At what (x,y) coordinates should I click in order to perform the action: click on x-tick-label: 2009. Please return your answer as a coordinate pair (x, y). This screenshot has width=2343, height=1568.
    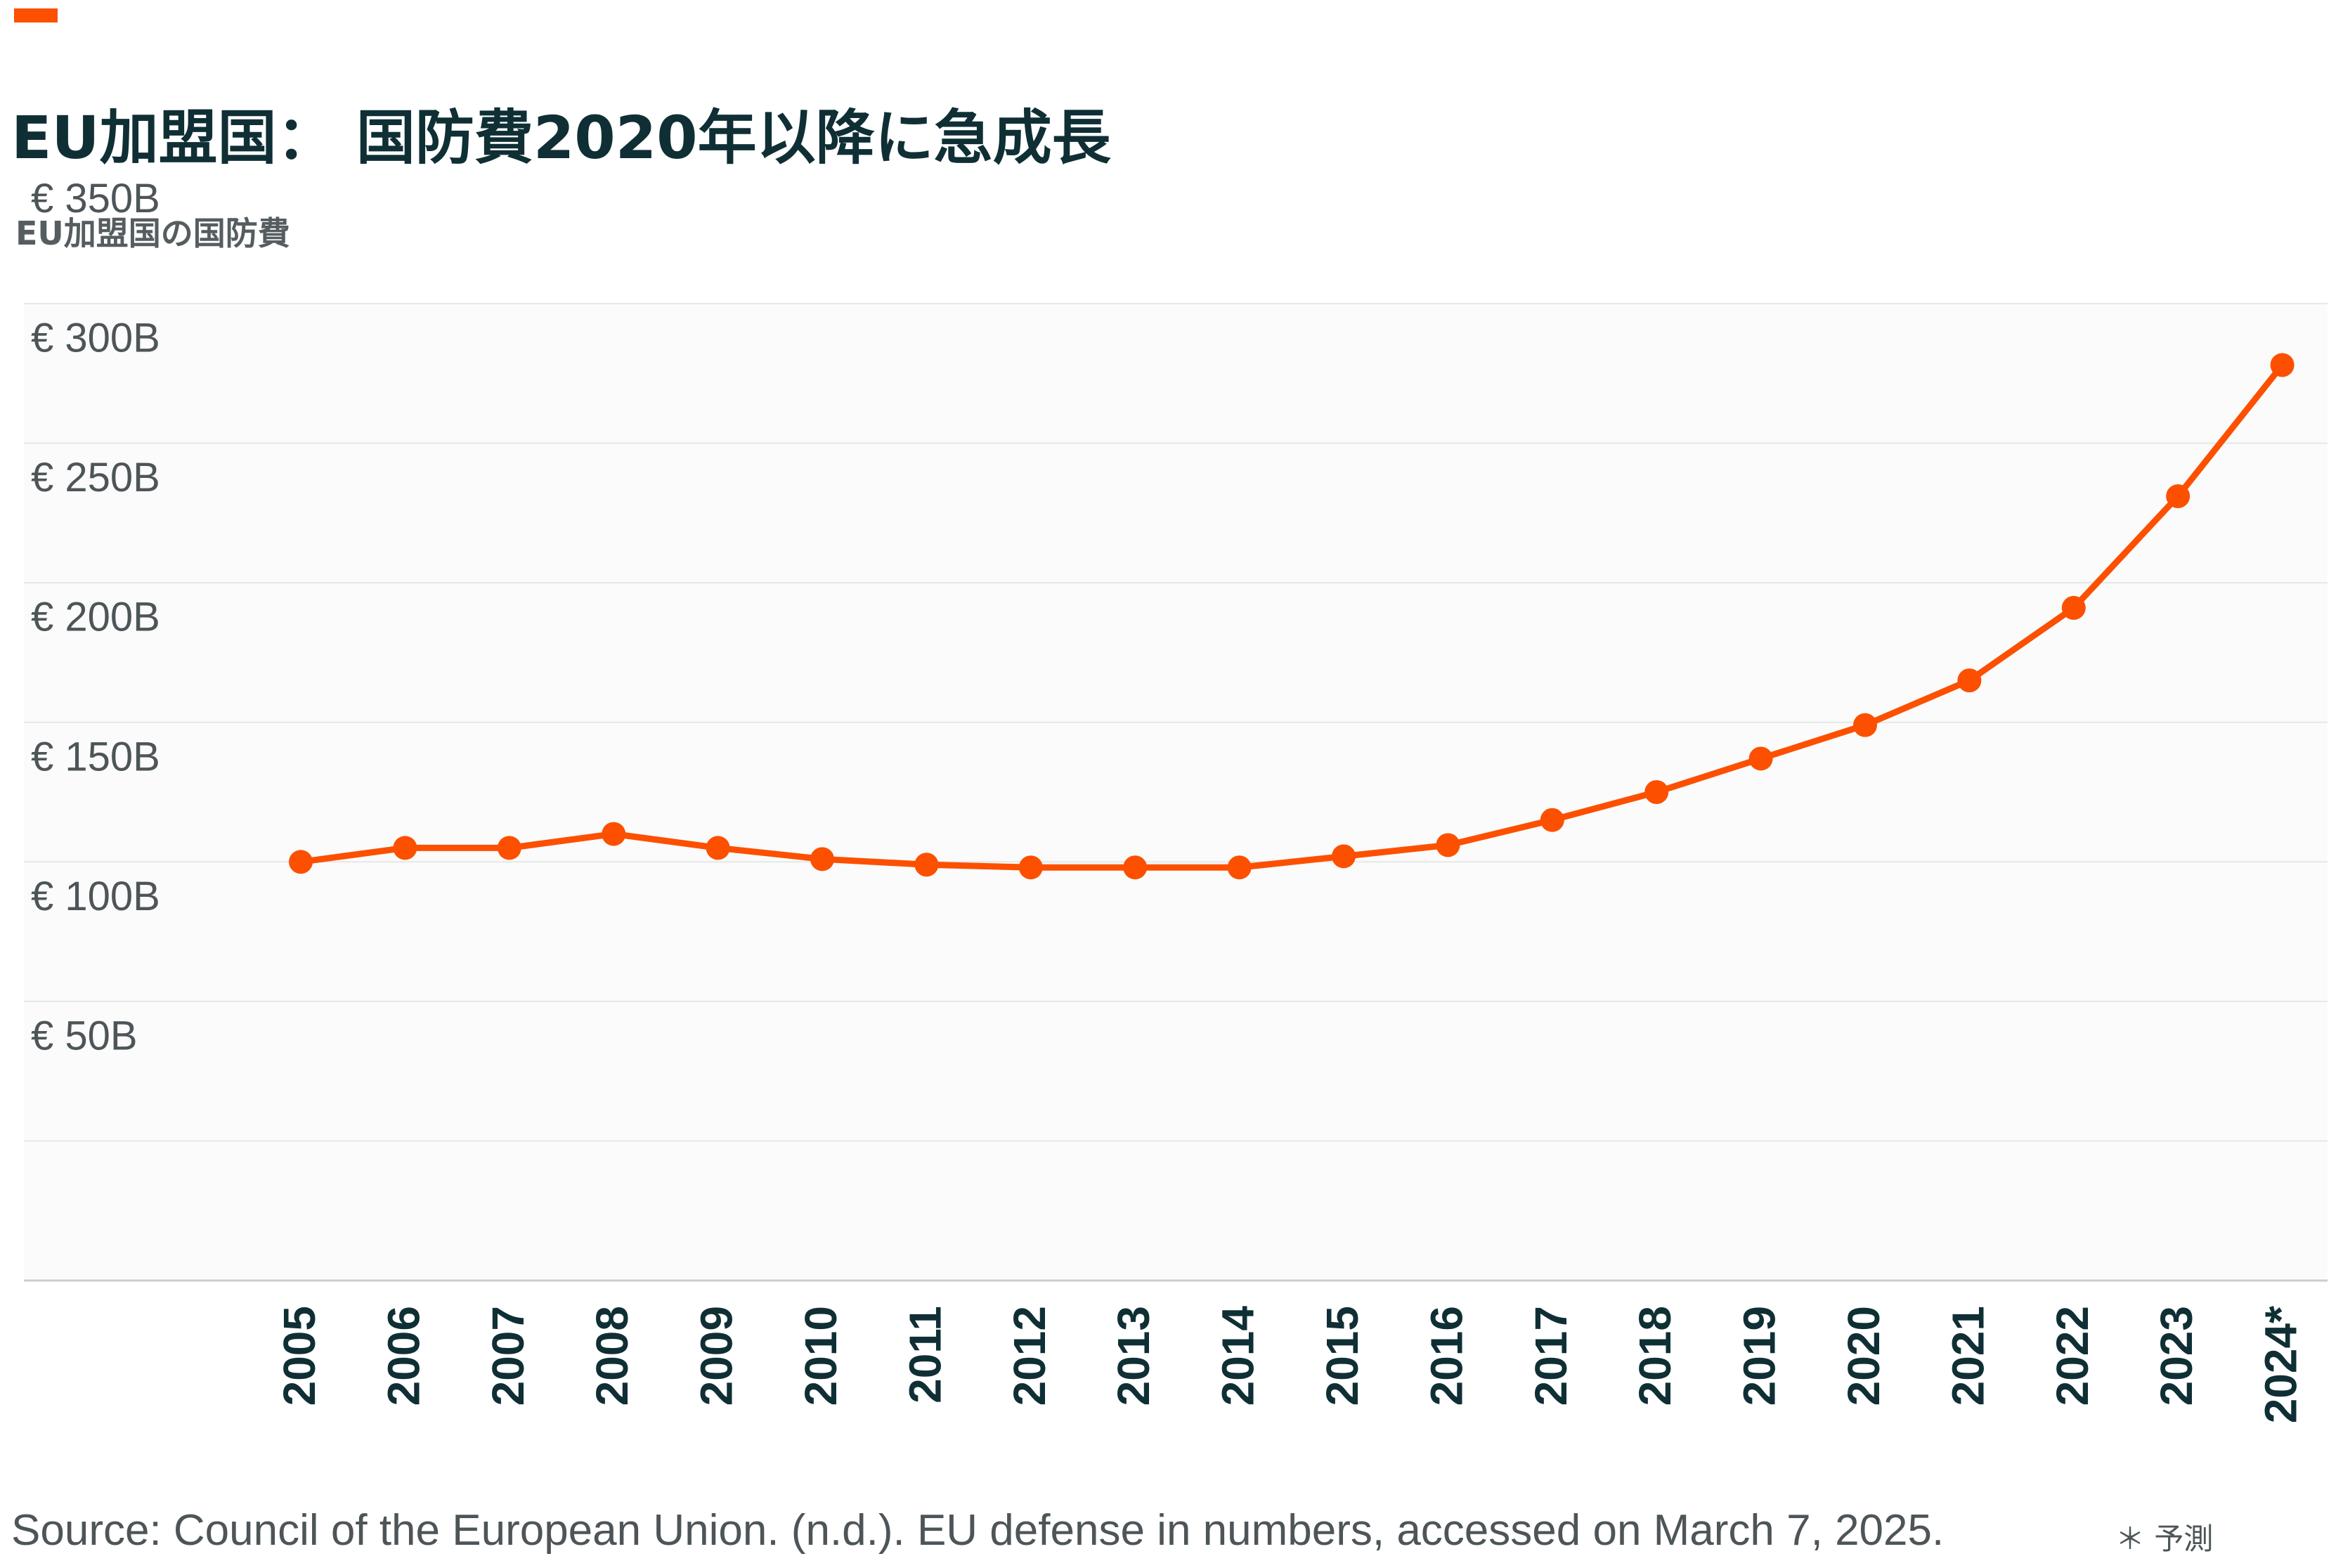
    Looking at the image, I should click on (717, 1356).